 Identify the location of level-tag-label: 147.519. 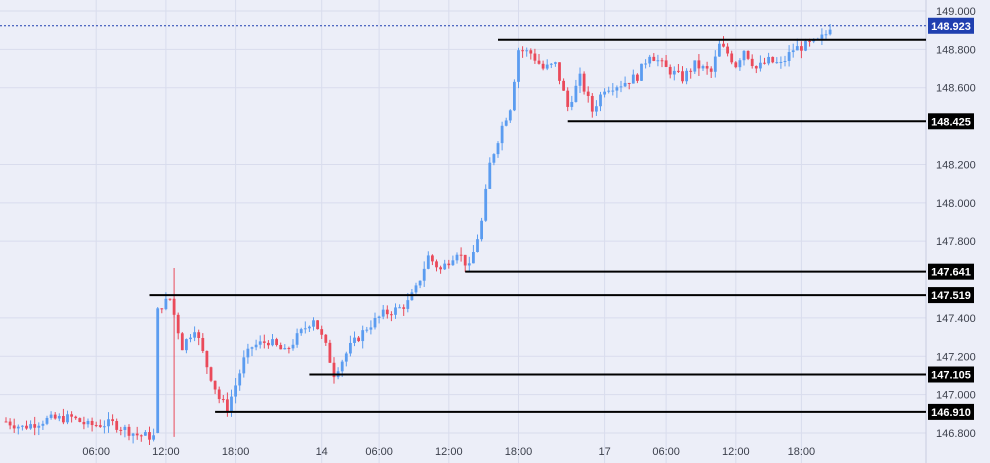
(951, 296).